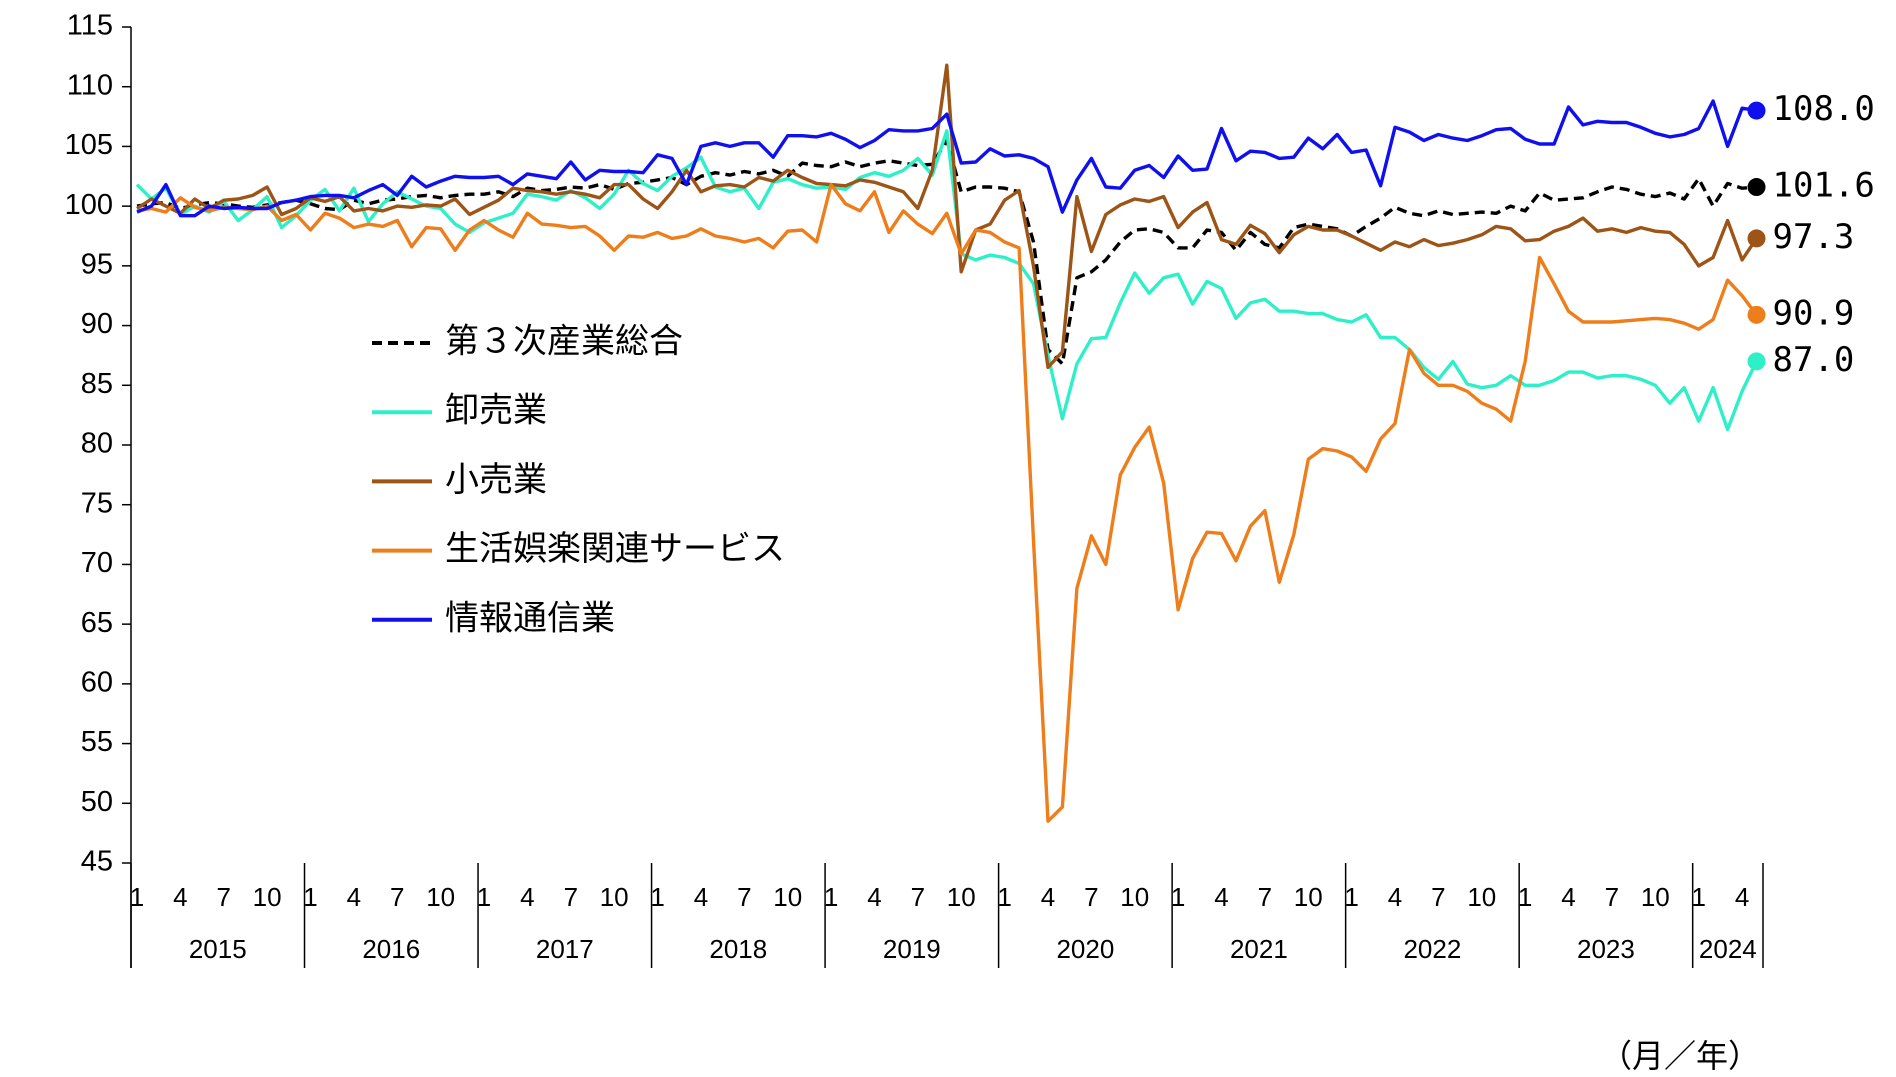 This screenshot has height=1077, width=1896. Describe the element at coordinates (97, 503) in the screenshot. I see `y-tick-label: 75` at that location.